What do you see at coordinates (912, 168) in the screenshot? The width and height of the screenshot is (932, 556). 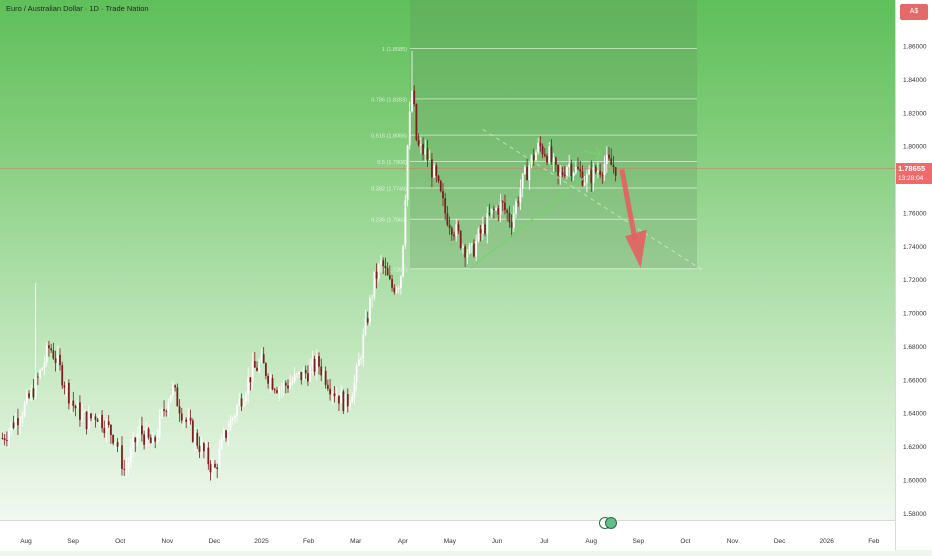 I see `current-price-value: 1.78655` at bounding box center [912, 168].